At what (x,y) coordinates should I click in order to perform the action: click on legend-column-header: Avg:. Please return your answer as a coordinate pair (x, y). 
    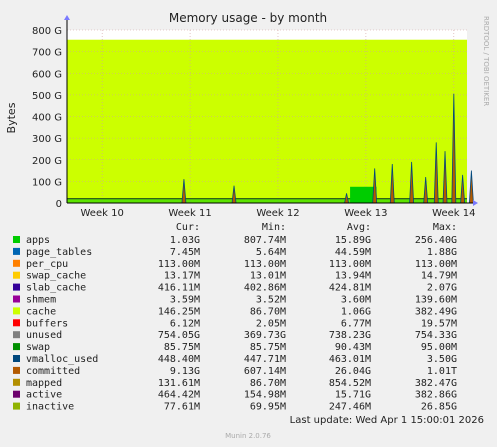
    Looking at the image, I should click on (359, 227).